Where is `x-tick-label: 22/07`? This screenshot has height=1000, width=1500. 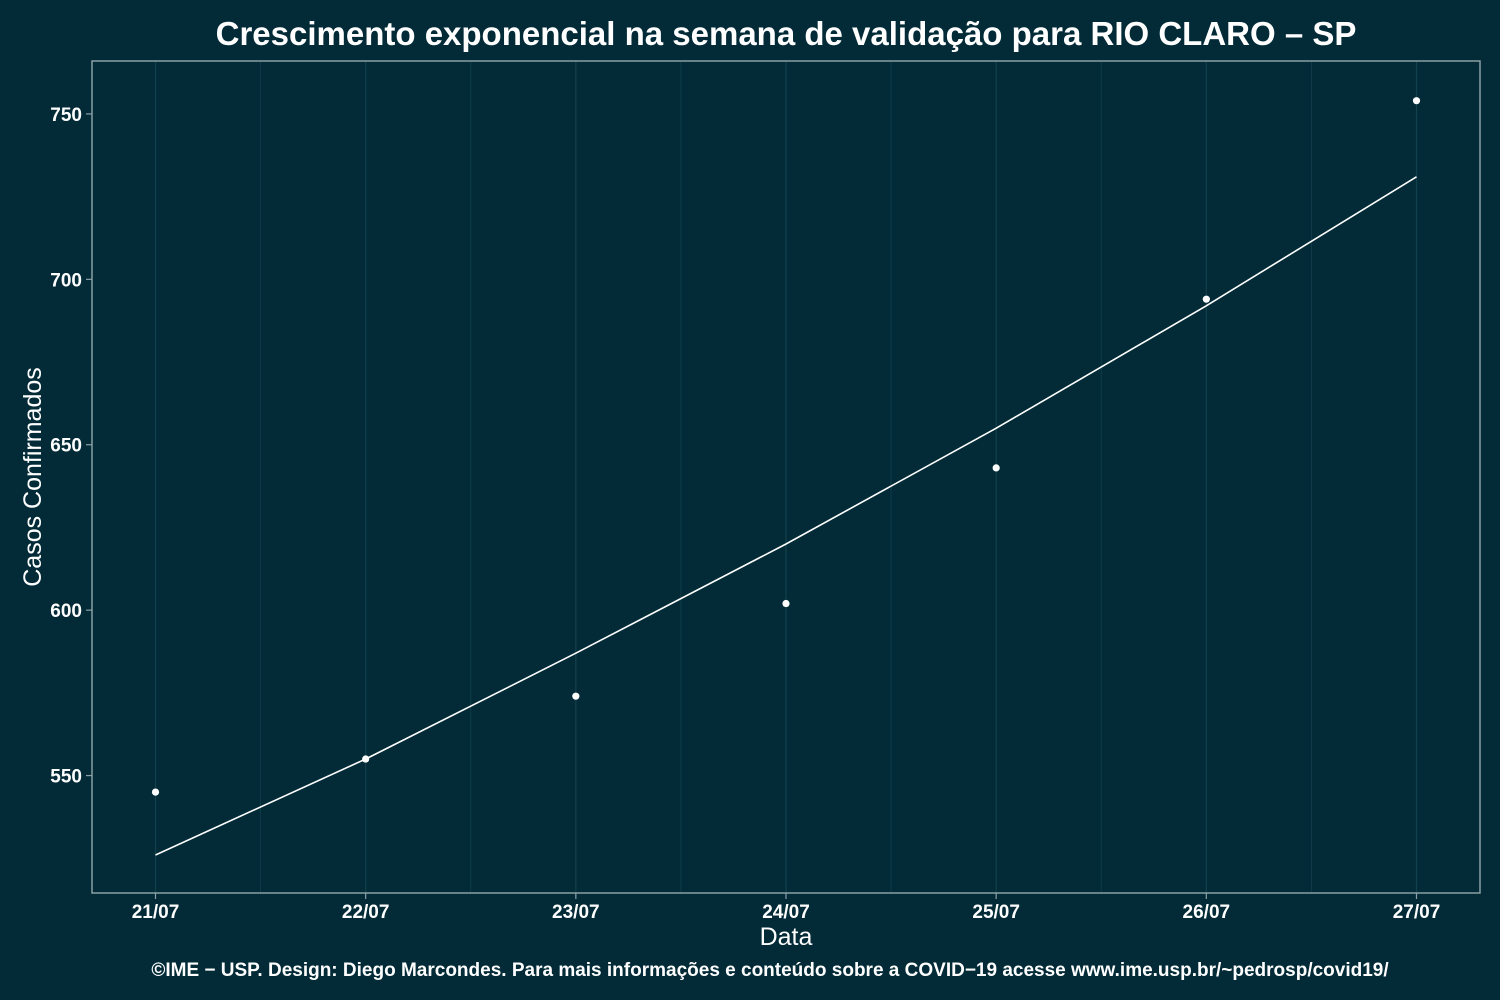 x-tick-label: 22/07 is located at coordinates (366, 912).